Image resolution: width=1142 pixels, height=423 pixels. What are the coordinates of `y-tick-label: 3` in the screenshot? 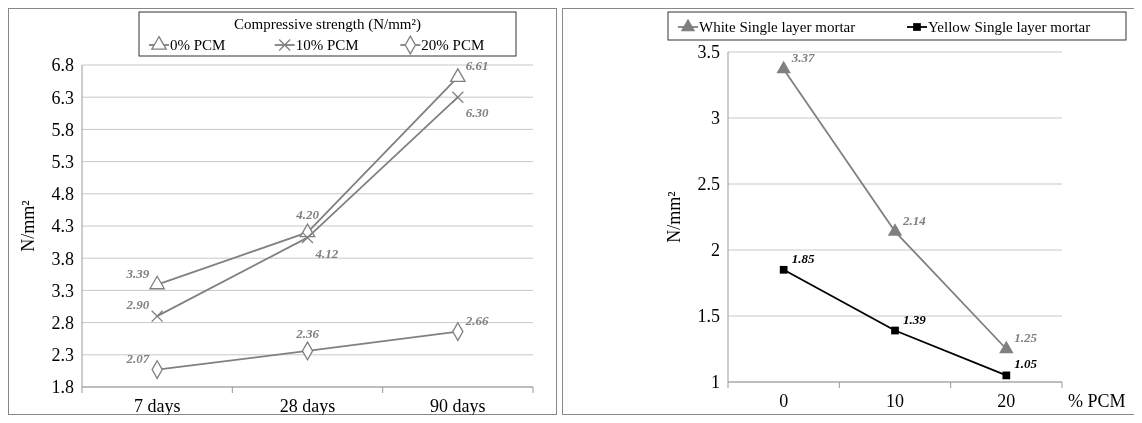 It's located at (715, 118).